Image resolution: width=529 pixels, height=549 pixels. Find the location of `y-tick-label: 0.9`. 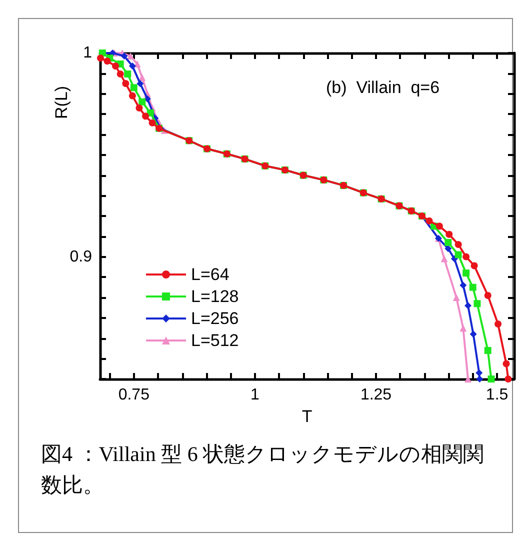

y-tick-label: 0.9 is located at coordinates (81, 257).